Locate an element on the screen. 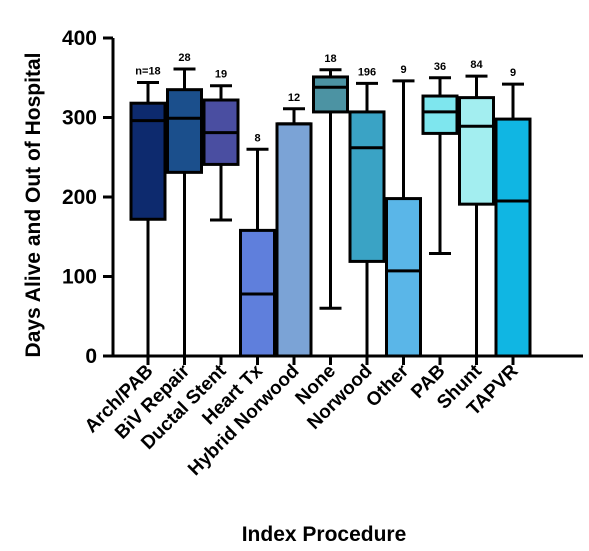 Image resolution: width=589 pixels, height=551 pixels. y-tick-label: 200 is located at coordinates (79, 197).